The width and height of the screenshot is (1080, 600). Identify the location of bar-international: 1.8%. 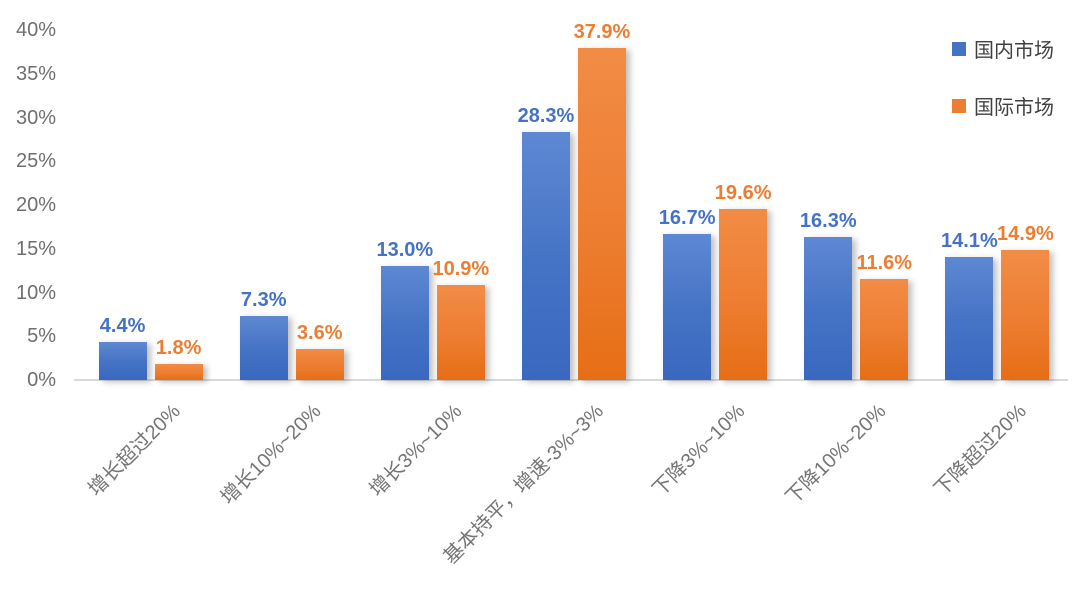
(178, 358).